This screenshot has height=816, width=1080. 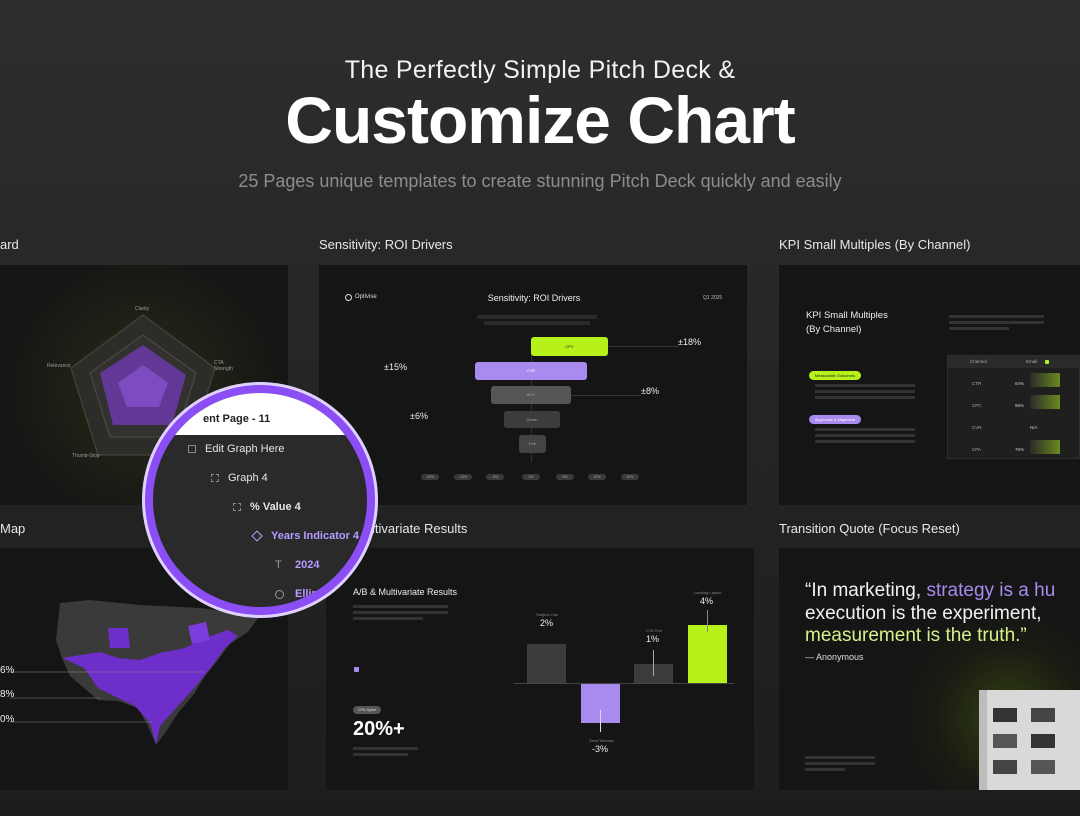 What do you see at coordinates (267, 507) in the screenshot?
I see `layer-item-value-4: % Value 4` at bounding box center [267, 507].